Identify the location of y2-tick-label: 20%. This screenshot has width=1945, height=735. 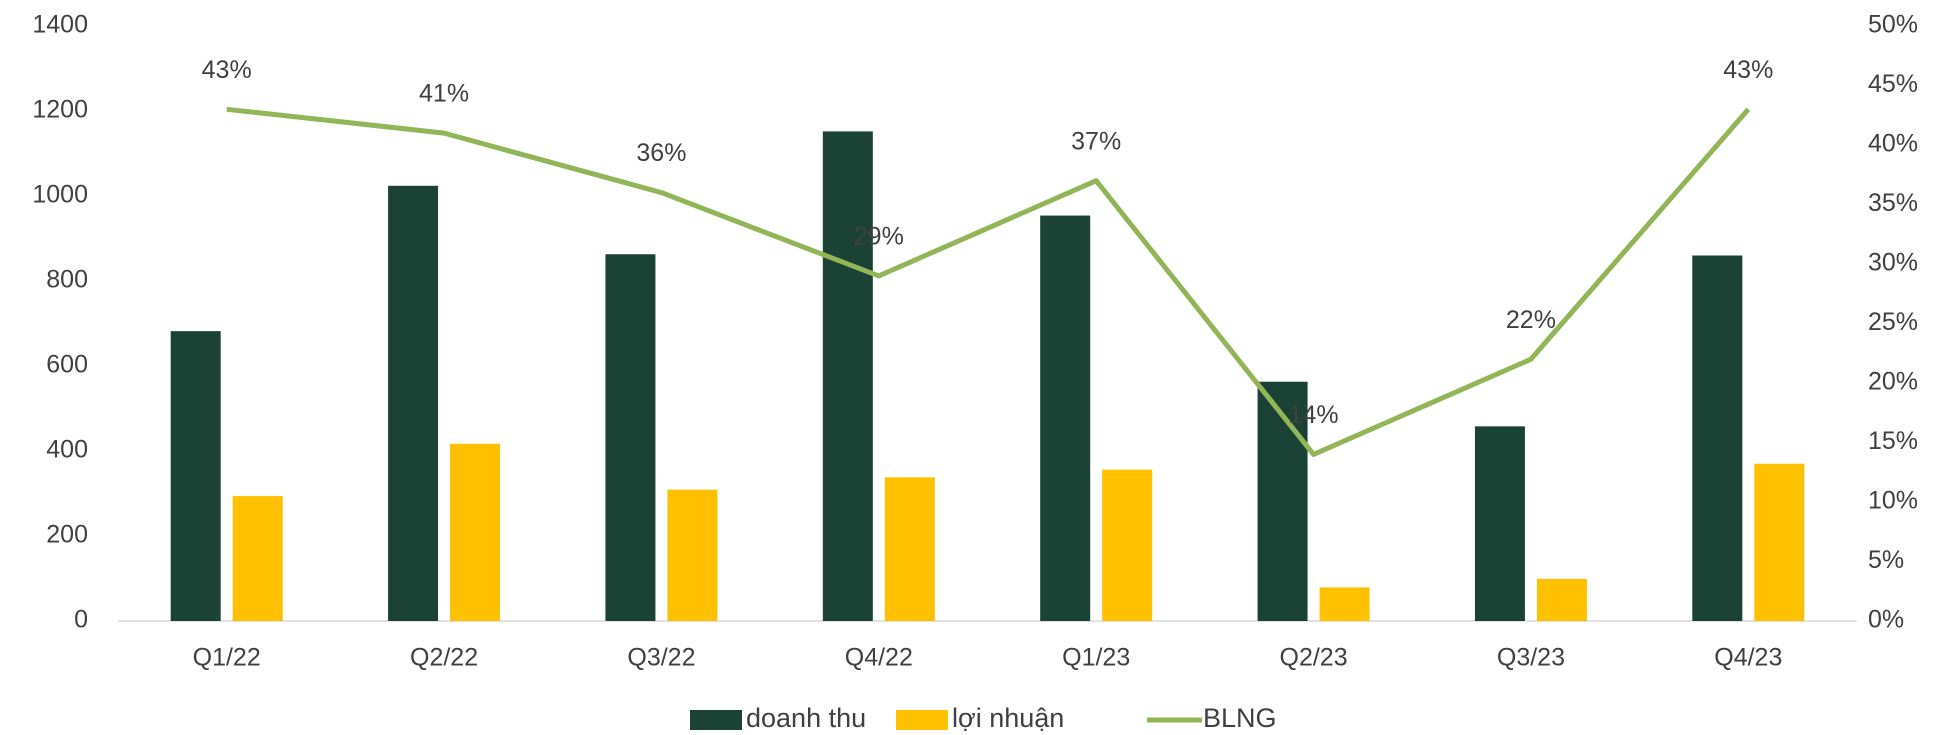
(1893, 382).